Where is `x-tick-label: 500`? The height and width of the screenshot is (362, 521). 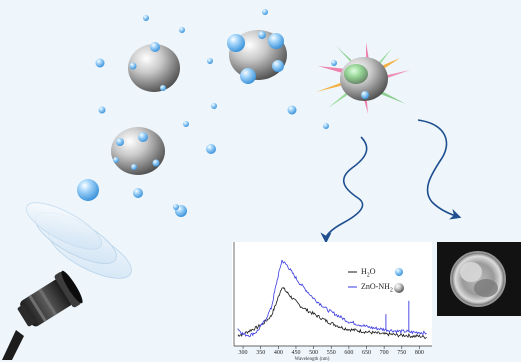 x-tick-label: 500 is located at coordinates (314, 353).